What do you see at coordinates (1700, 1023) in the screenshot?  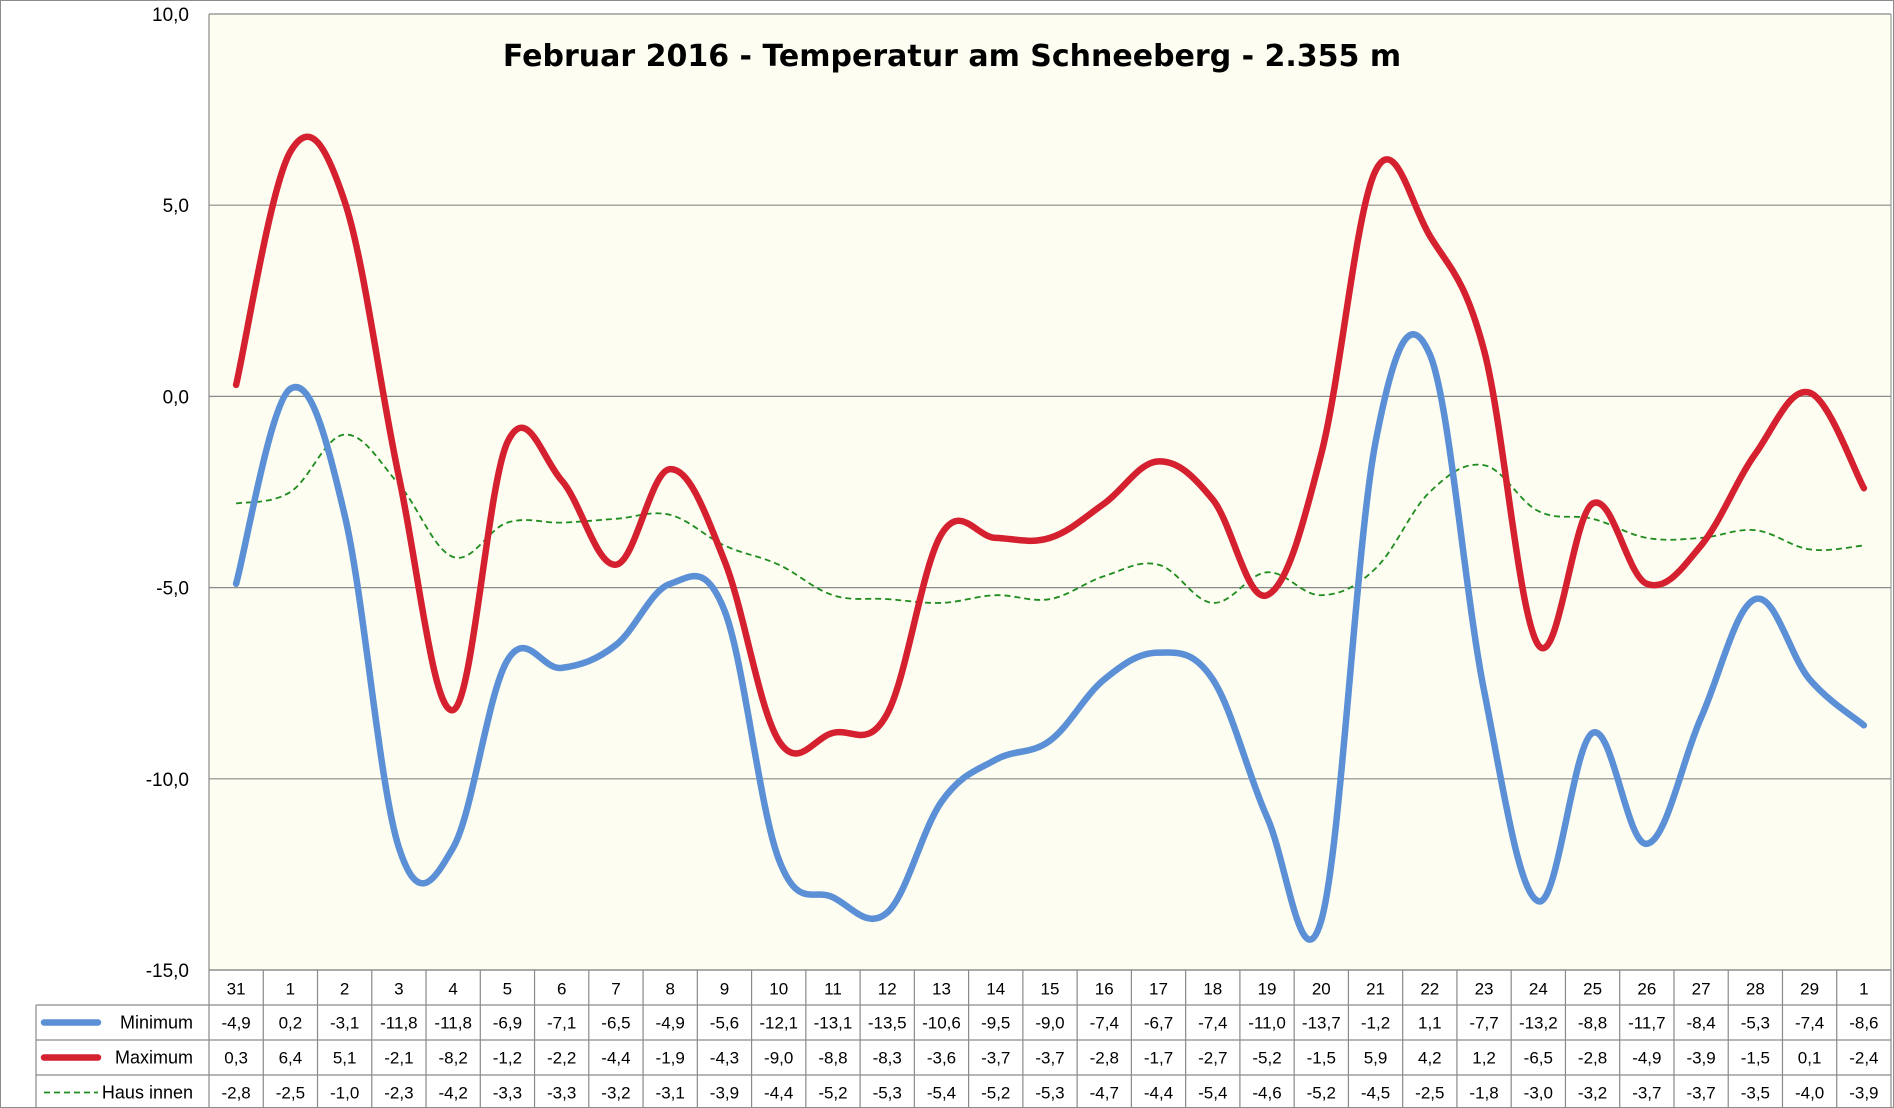 I see `data-label: -8,4` at bounding box center [1700, 1023].